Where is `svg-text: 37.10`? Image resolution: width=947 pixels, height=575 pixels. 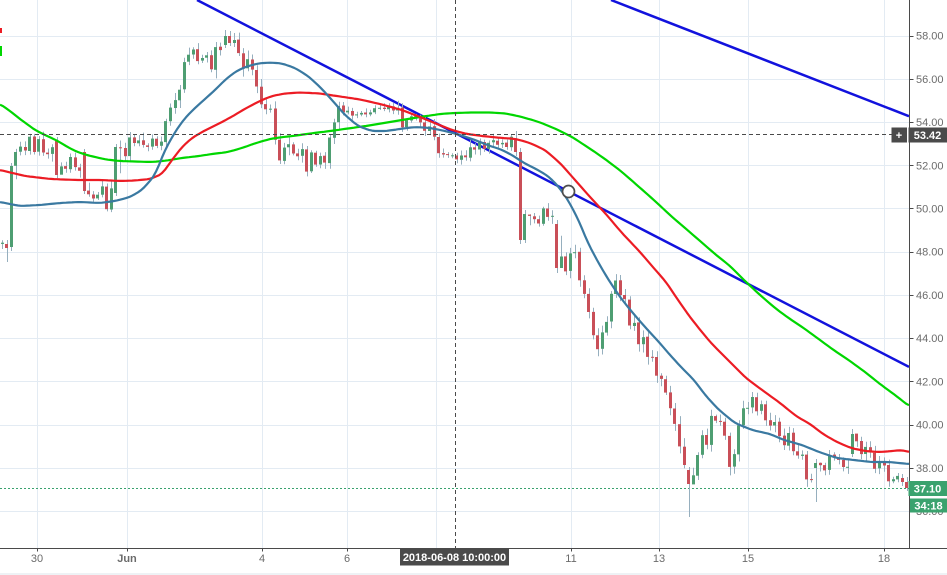 svg-text: 37.10 is located at coordinates (928, 490).